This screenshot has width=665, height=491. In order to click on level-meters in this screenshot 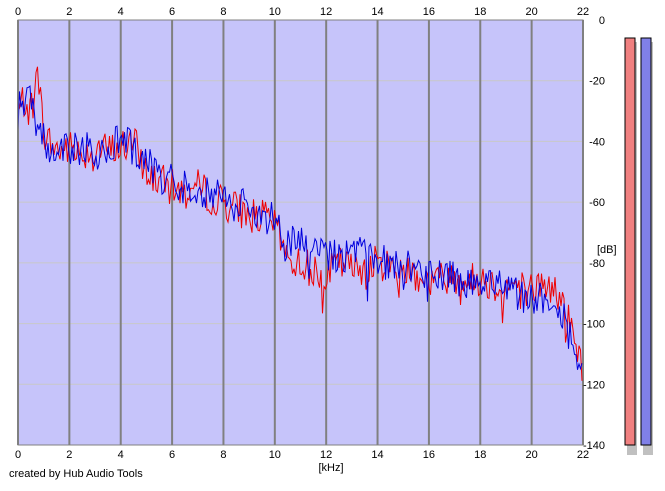, I will do `click(638, 246)`.